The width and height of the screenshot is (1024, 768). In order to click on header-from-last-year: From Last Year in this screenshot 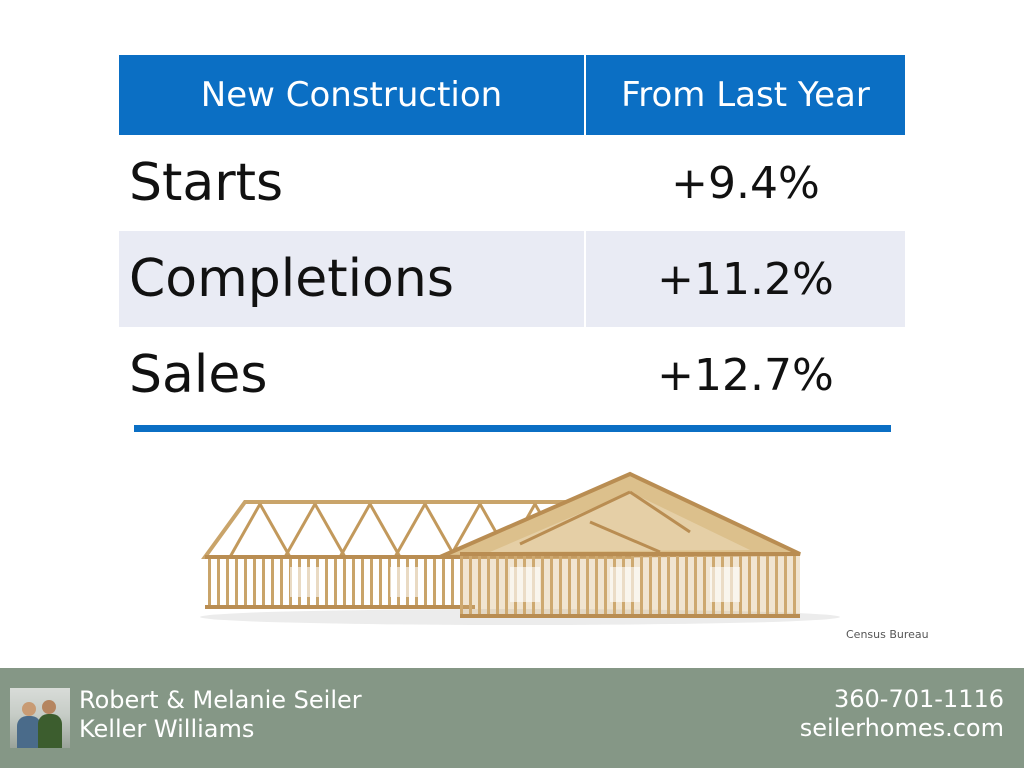, I will do `click(745, 95)`.